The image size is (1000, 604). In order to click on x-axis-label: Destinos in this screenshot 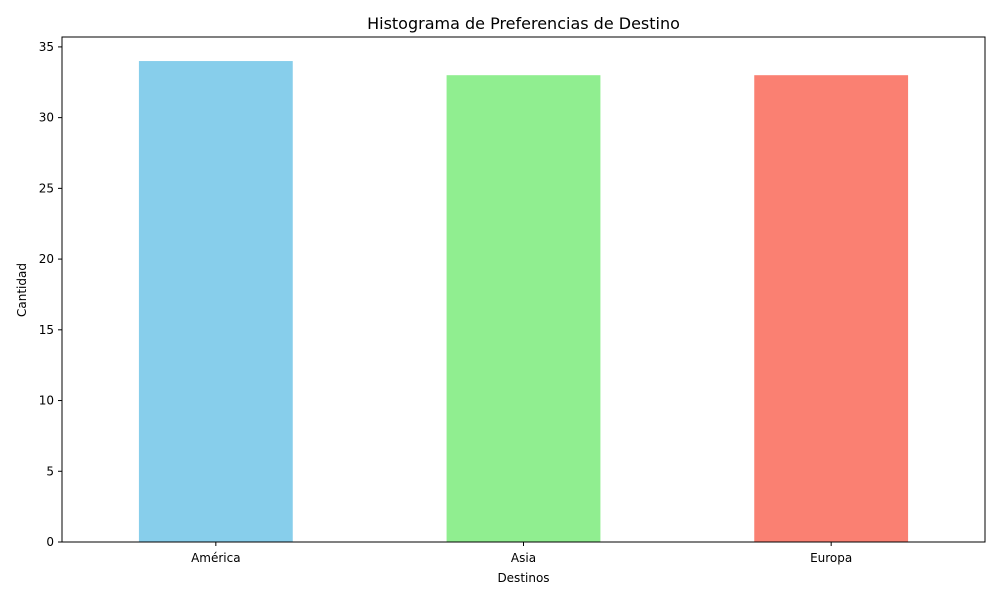, I will do `click(523, 578)`.